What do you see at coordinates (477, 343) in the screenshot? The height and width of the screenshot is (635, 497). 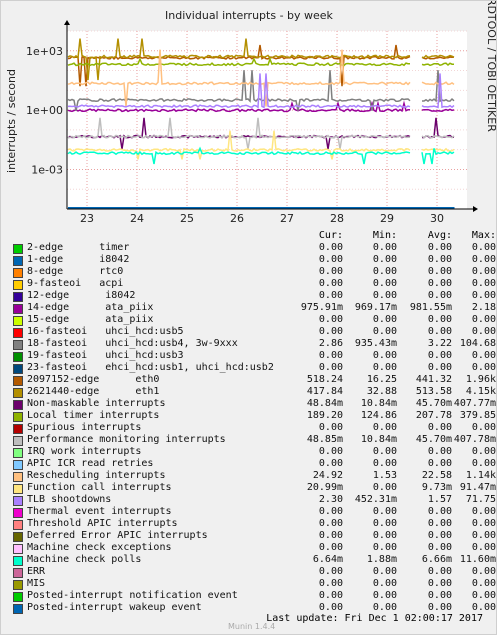 I see `legend-value-max: 104.68` at bounding box center [477, 343].